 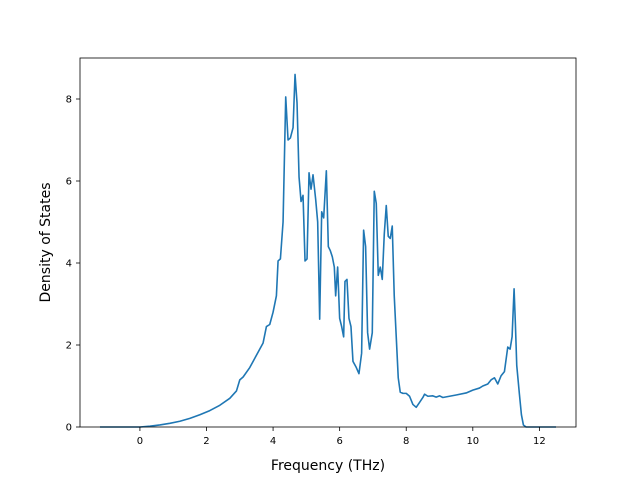 What do you see at coordinates (140, 441) in the screenshot?
I see `x-tick-label: 0` at bounding box center [140, 441].